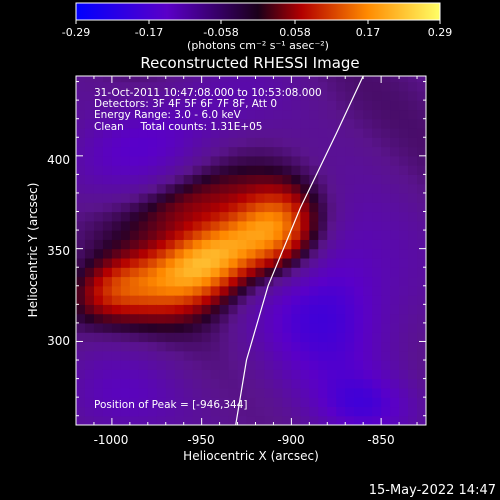 This screenshot has height=500, width=500. What do you see at coordinates (258, 45) in the screenshot?
I see `colorbar-units: (photons cm⁻² s⁻¹ asec⁻²)` at bounding box center [258, 45].